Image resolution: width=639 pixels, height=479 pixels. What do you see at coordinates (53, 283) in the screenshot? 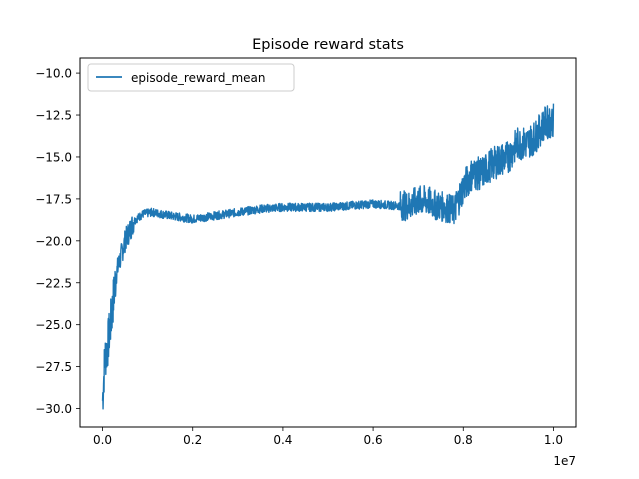
I see `y-tick-label: −22.5` at bounding box center [53, 283].